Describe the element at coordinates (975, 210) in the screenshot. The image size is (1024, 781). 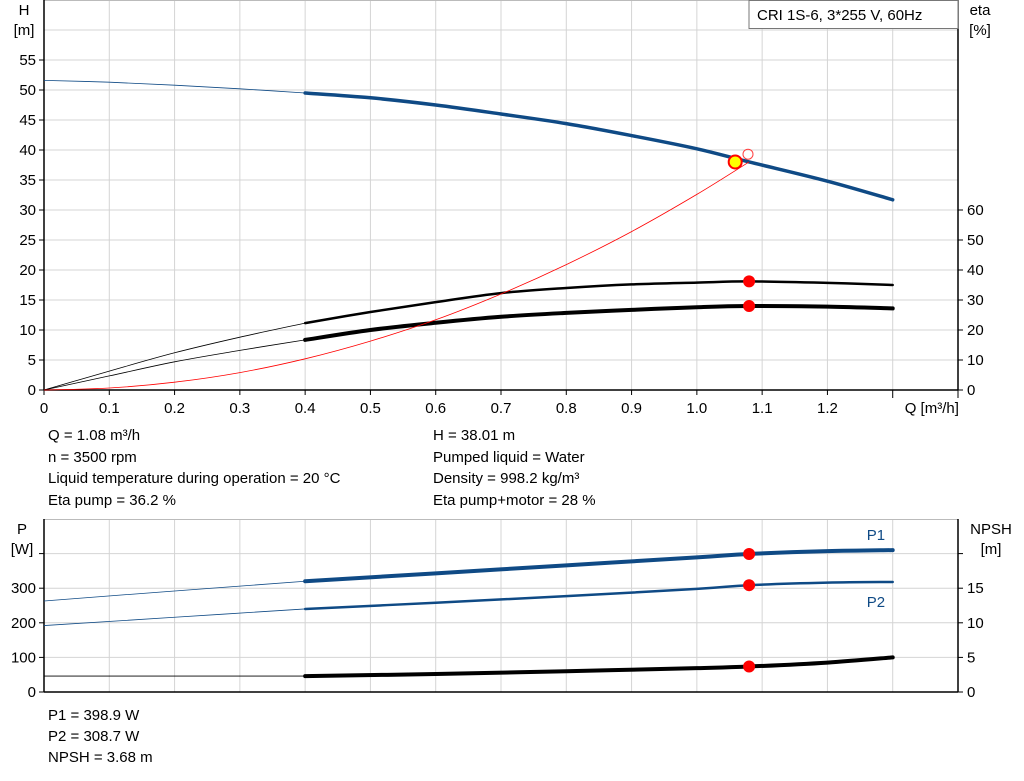
I see `y-right-tick-label: 60` at that location.